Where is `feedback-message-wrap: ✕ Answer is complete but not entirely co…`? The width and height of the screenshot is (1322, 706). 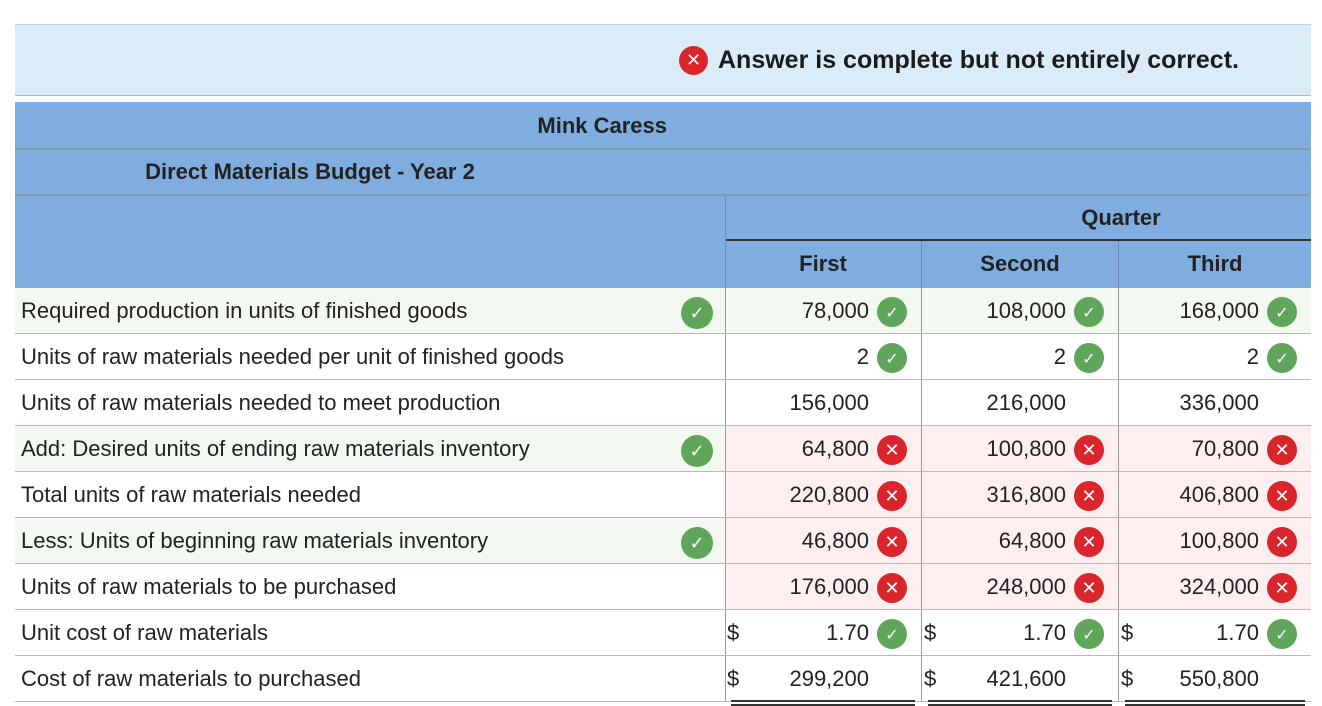
feedback-message-wrap: ✕ Answer is complete but not entirely co… is located at coordinates (959, 60).